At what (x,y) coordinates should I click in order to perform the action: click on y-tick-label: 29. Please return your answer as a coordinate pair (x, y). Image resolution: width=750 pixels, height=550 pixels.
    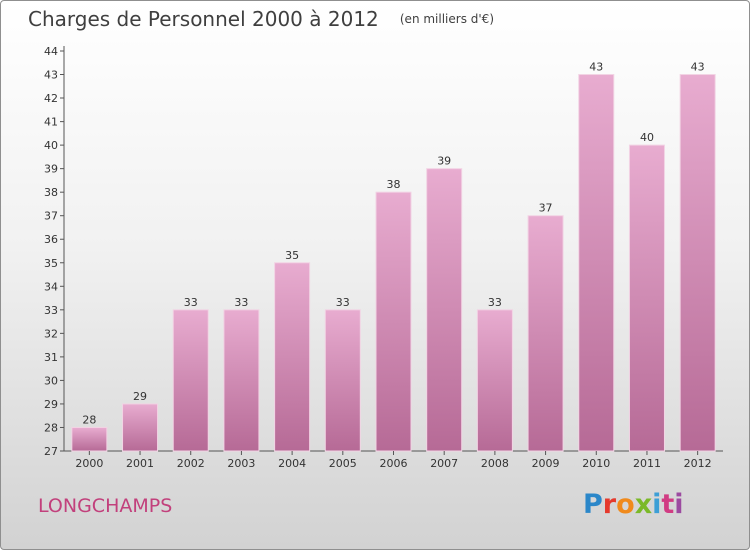
    Looking at the image, I should click on (51, 404).